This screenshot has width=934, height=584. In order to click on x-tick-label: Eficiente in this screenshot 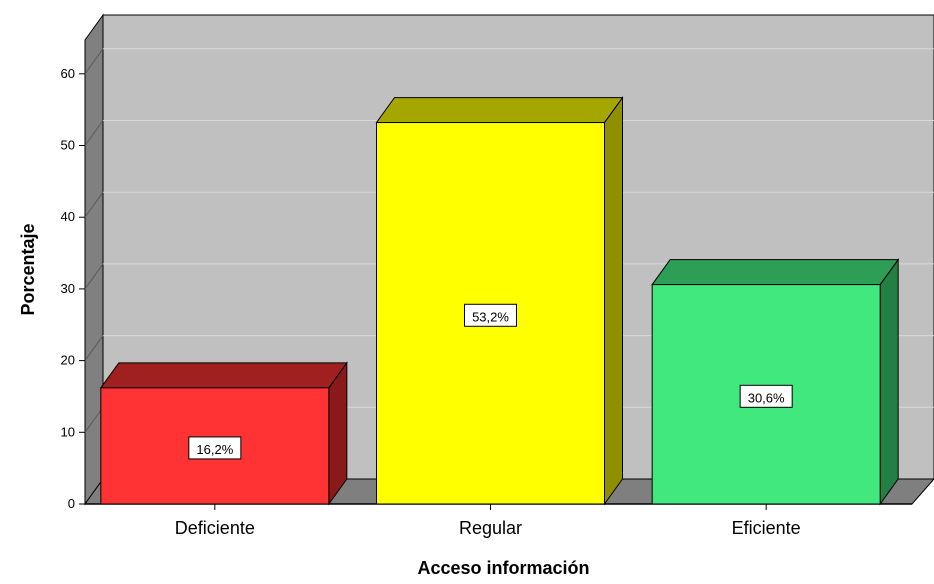, I will do `click(766, 528)`.